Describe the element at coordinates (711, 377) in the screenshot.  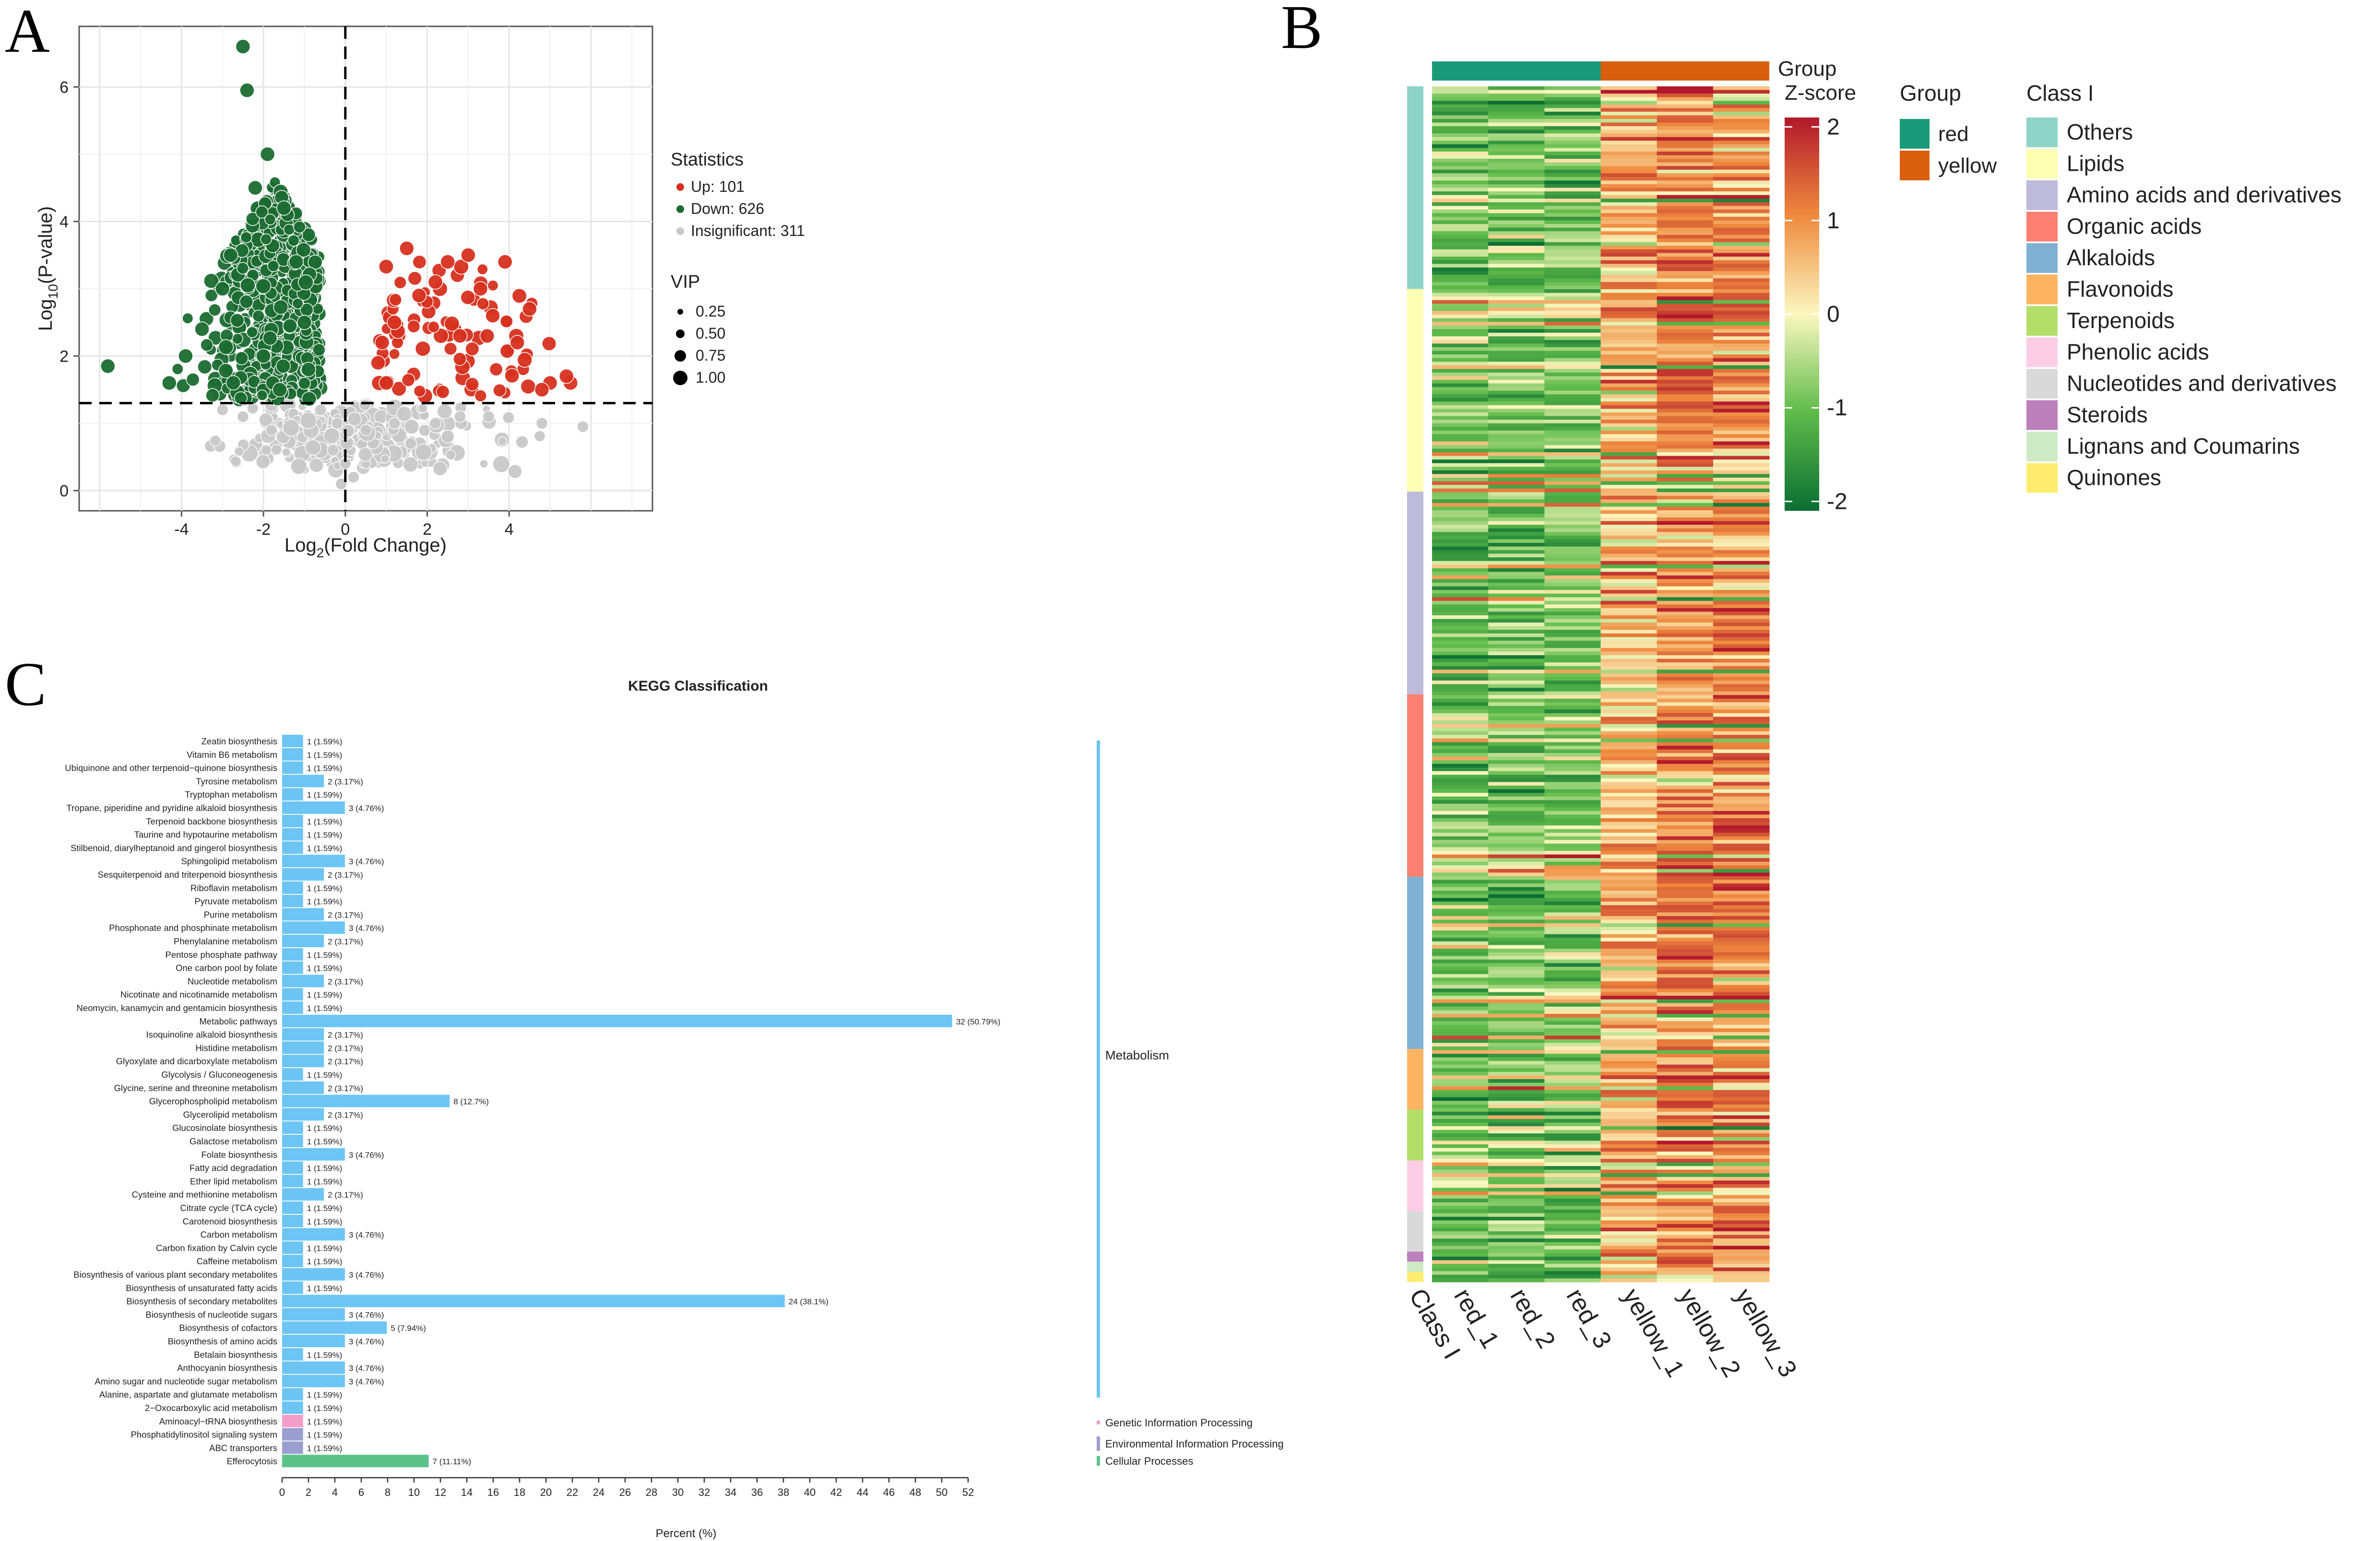
I see `legend-vip-label: 1.00` at that location.